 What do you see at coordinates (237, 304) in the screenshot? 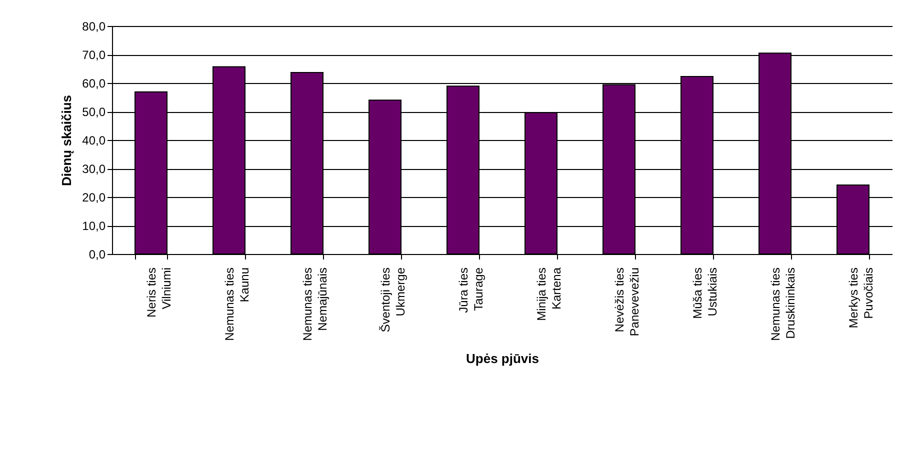
I see `x-tick-label: Nemunas ties Kaunu` at bounding box center [237, 304].